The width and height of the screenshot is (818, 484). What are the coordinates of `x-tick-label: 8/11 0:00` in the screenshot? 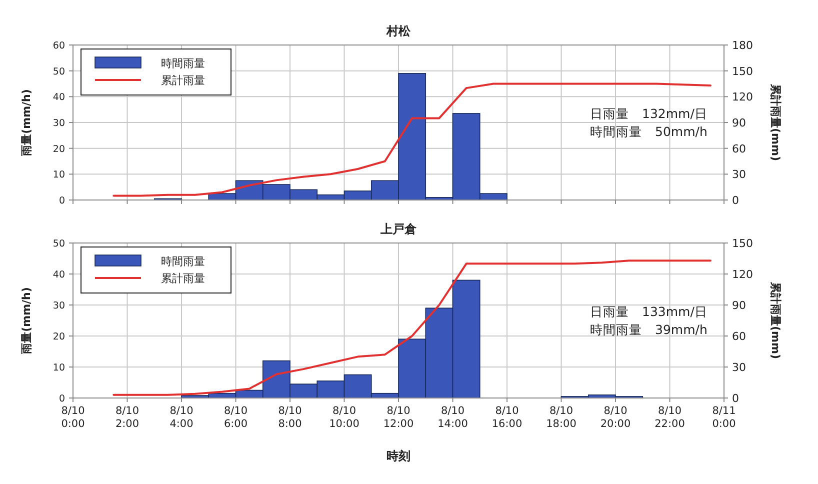 It's located at (724, 417).